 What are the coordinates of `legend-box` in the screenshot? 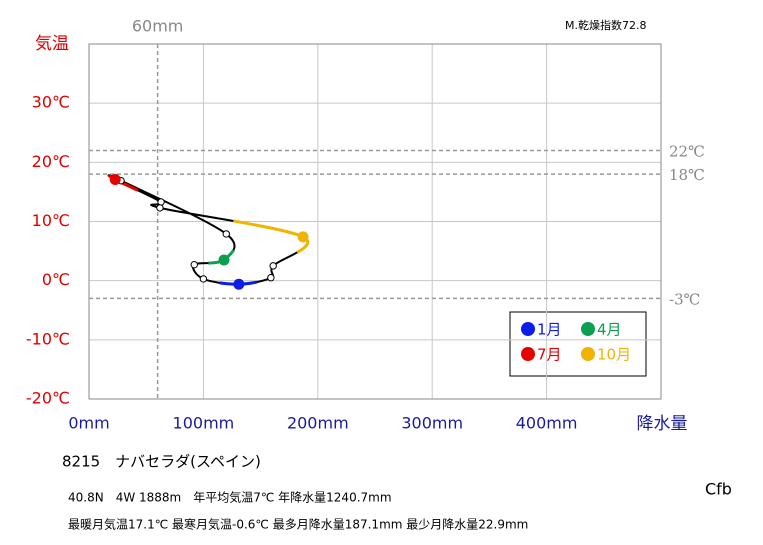 It's located at (578, 344).